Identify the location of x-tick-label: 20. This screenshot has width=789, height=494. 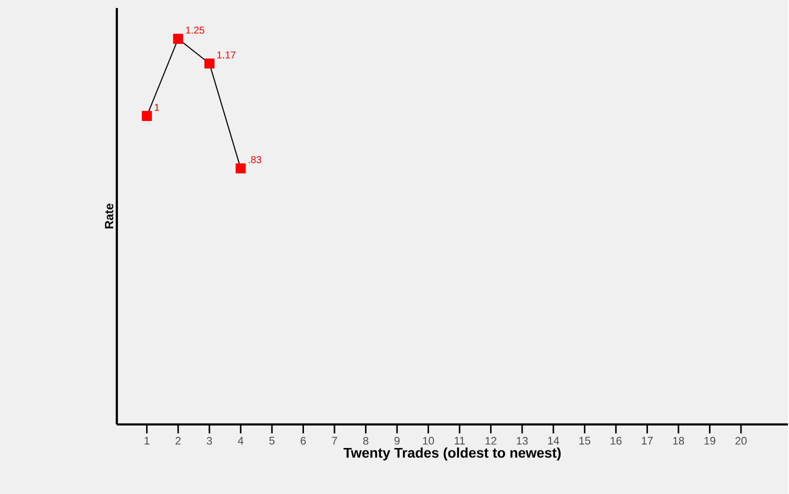
(741, 440).